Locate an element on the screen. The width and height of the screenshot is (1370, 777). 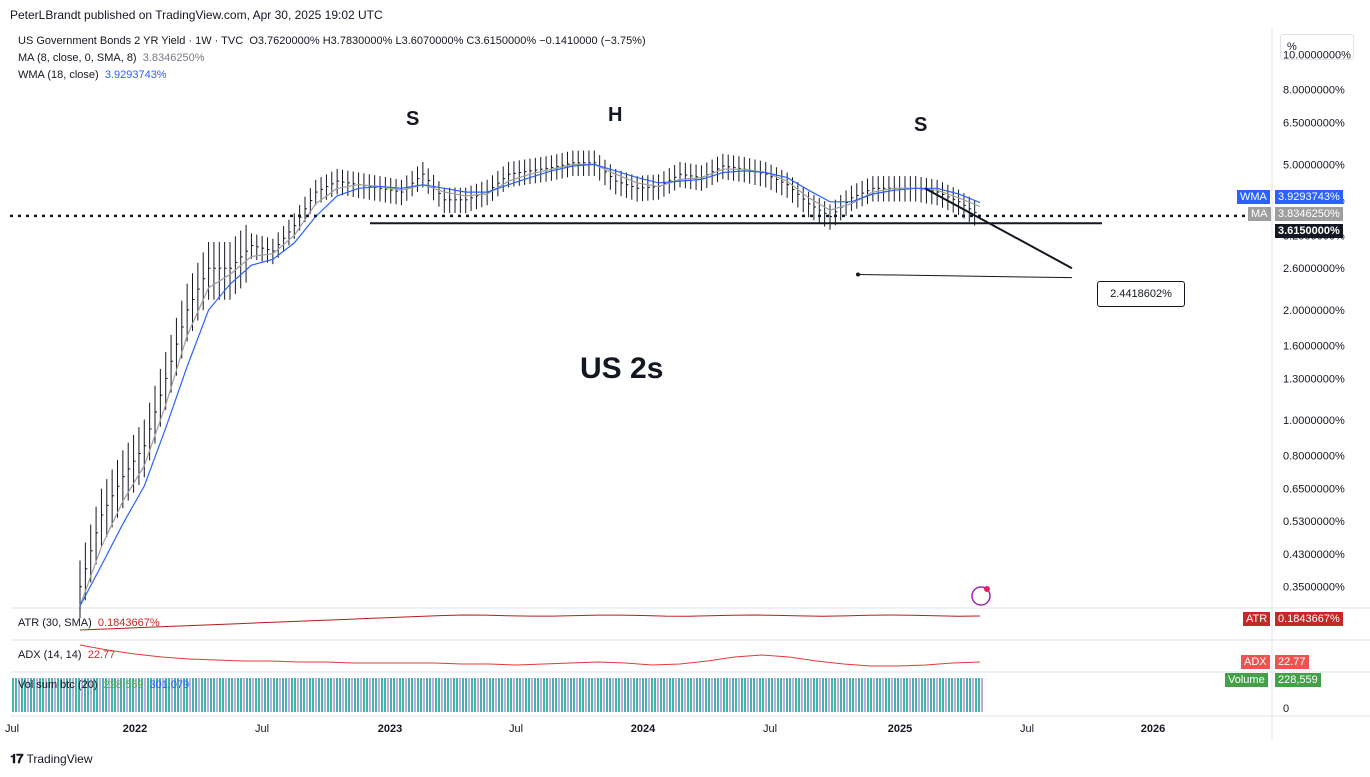
target-callout: 2.4418602% is located at coordinates (1141, 294).